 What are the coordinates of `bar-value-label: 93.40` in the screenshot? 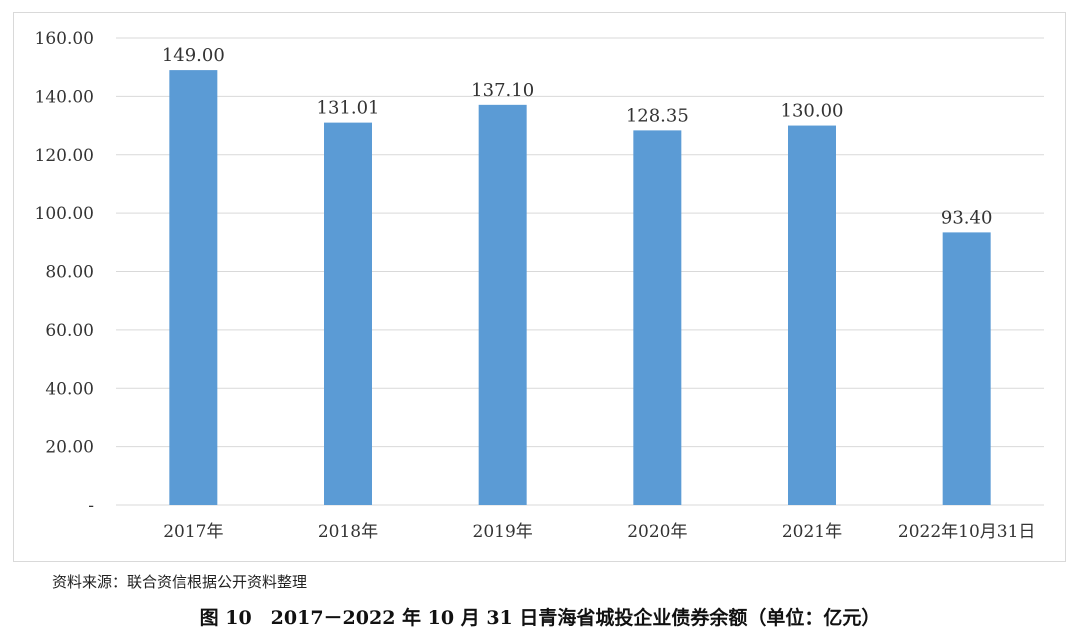 It's located at (967, 217).